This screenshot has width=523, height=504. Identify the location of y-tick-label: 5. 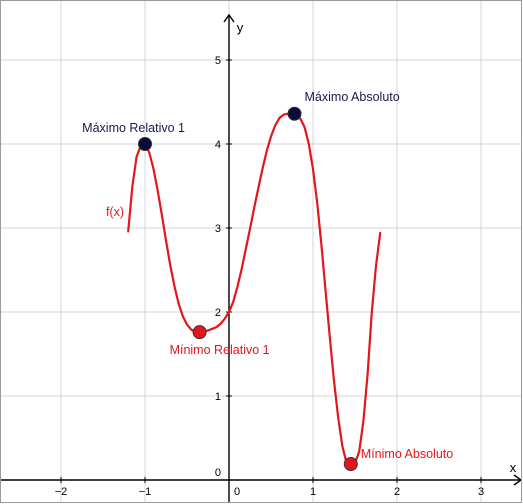
(218, 61).